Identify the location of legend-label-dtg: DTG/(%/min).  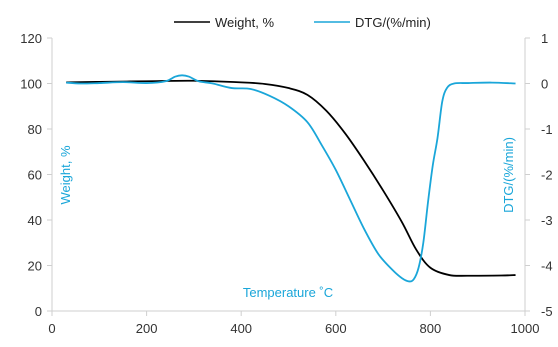
(393, 22).